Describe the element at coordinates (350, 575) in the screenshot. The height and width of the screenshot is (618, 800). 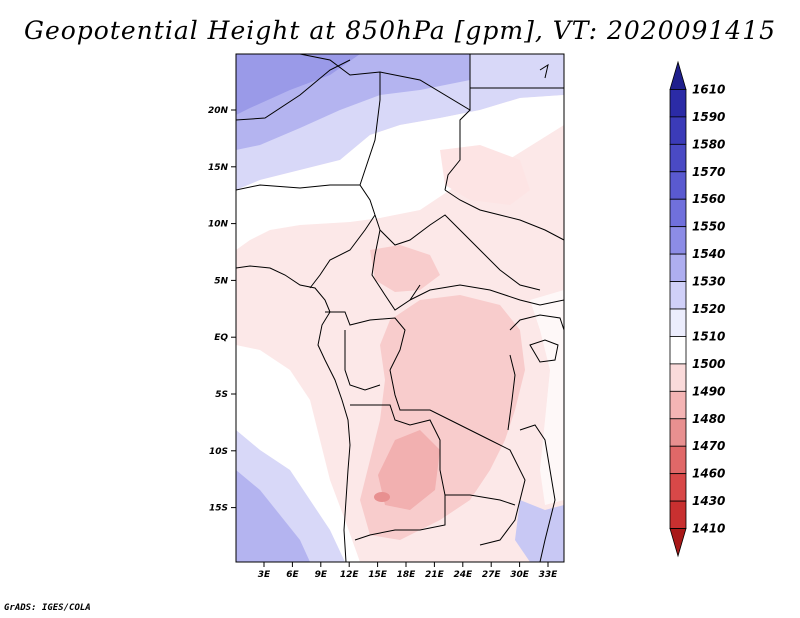
I see `lon-tick-label: 12E` at that location.